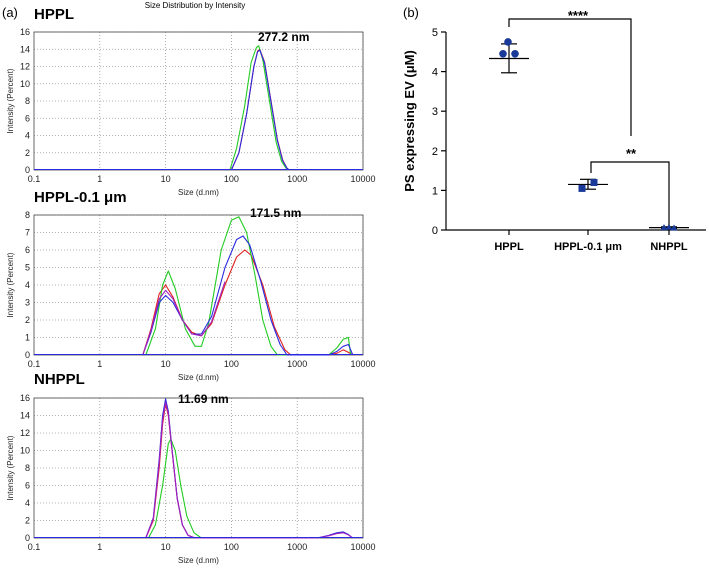  What do you see at coordinates (203, 399) in the screenshot?
I see `peak-label: 11.69 nm` at bounding box center [203, 399].